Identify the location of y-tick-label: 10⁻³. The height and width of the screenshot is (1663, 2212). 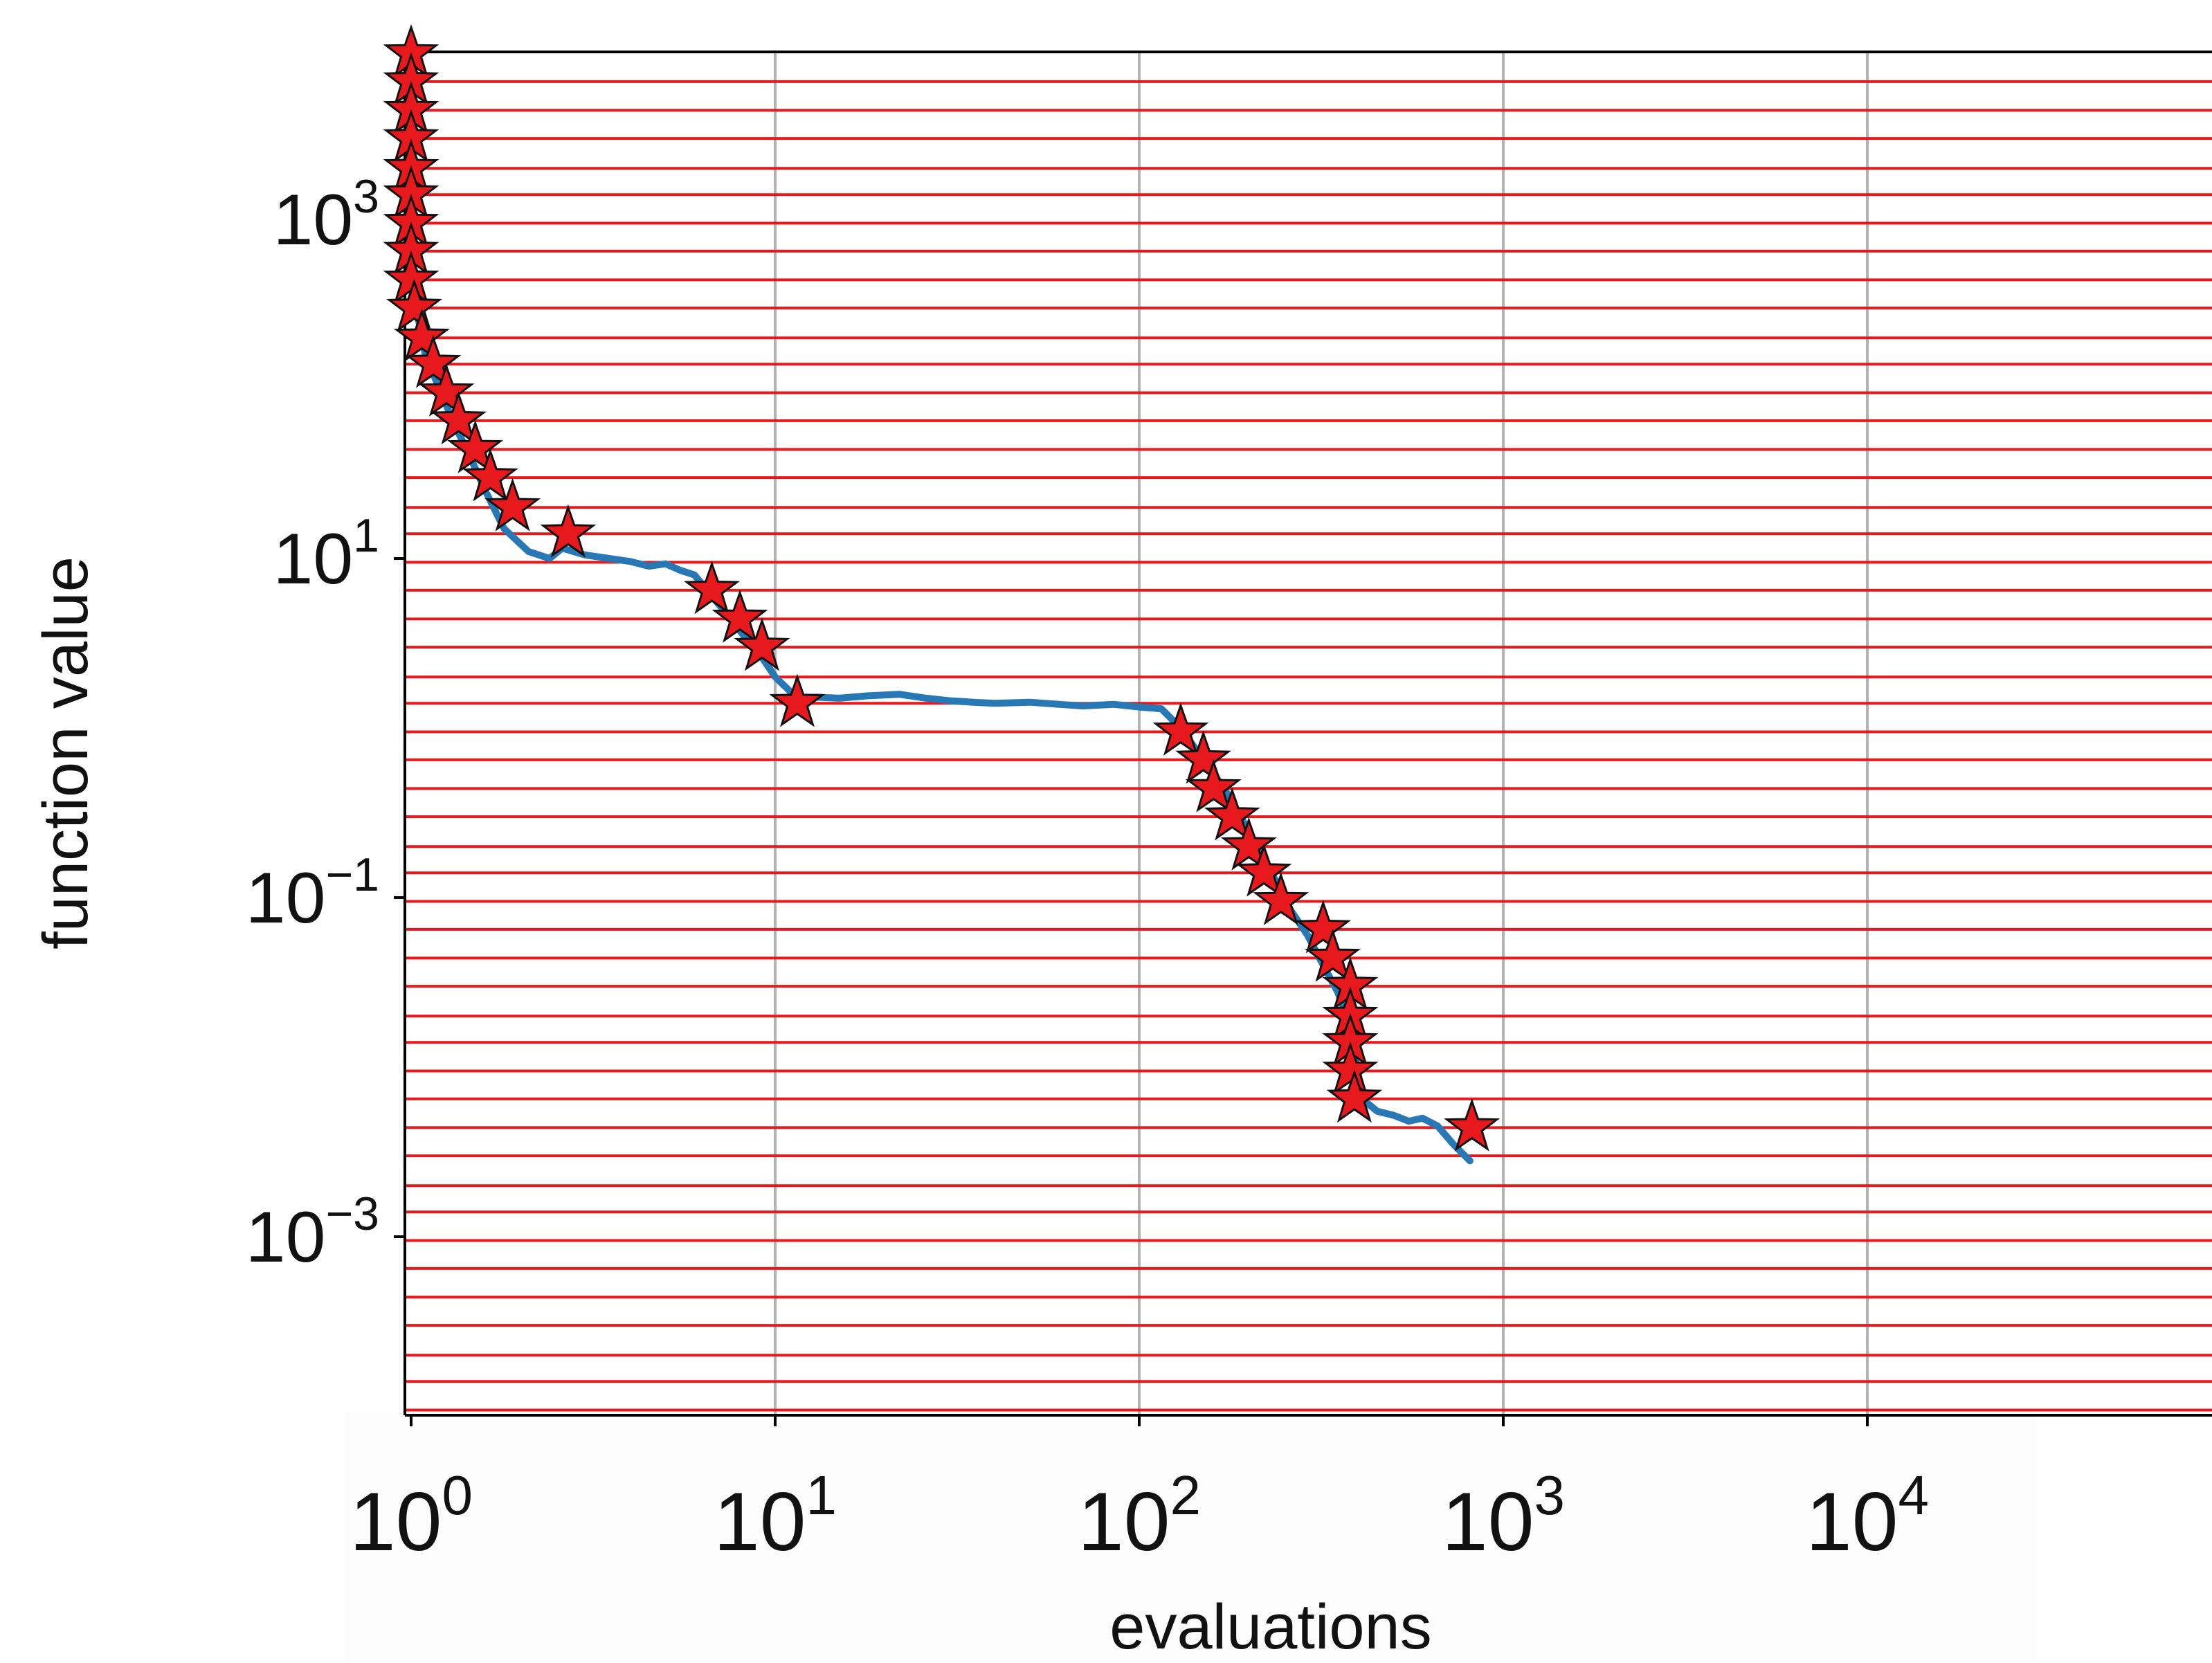
(312, 1233).